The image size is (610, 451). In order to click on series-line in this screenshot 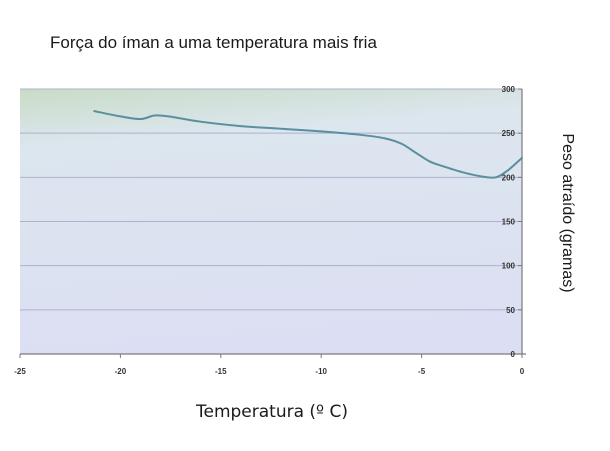, I will do `click(308, 144)`.